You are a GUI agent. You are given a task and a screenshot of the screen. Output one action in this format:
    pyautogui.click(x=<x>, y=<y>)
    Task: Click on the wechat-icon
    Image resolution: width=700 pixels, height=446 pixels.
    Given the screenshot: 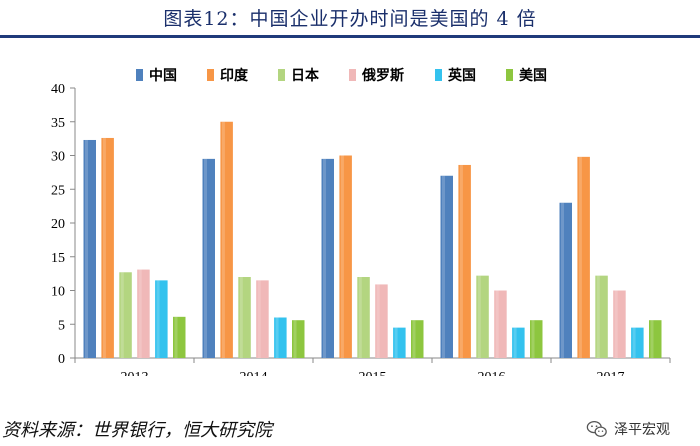 What is the action you would take?
    pyautogui.click(x=596, y=429)
    